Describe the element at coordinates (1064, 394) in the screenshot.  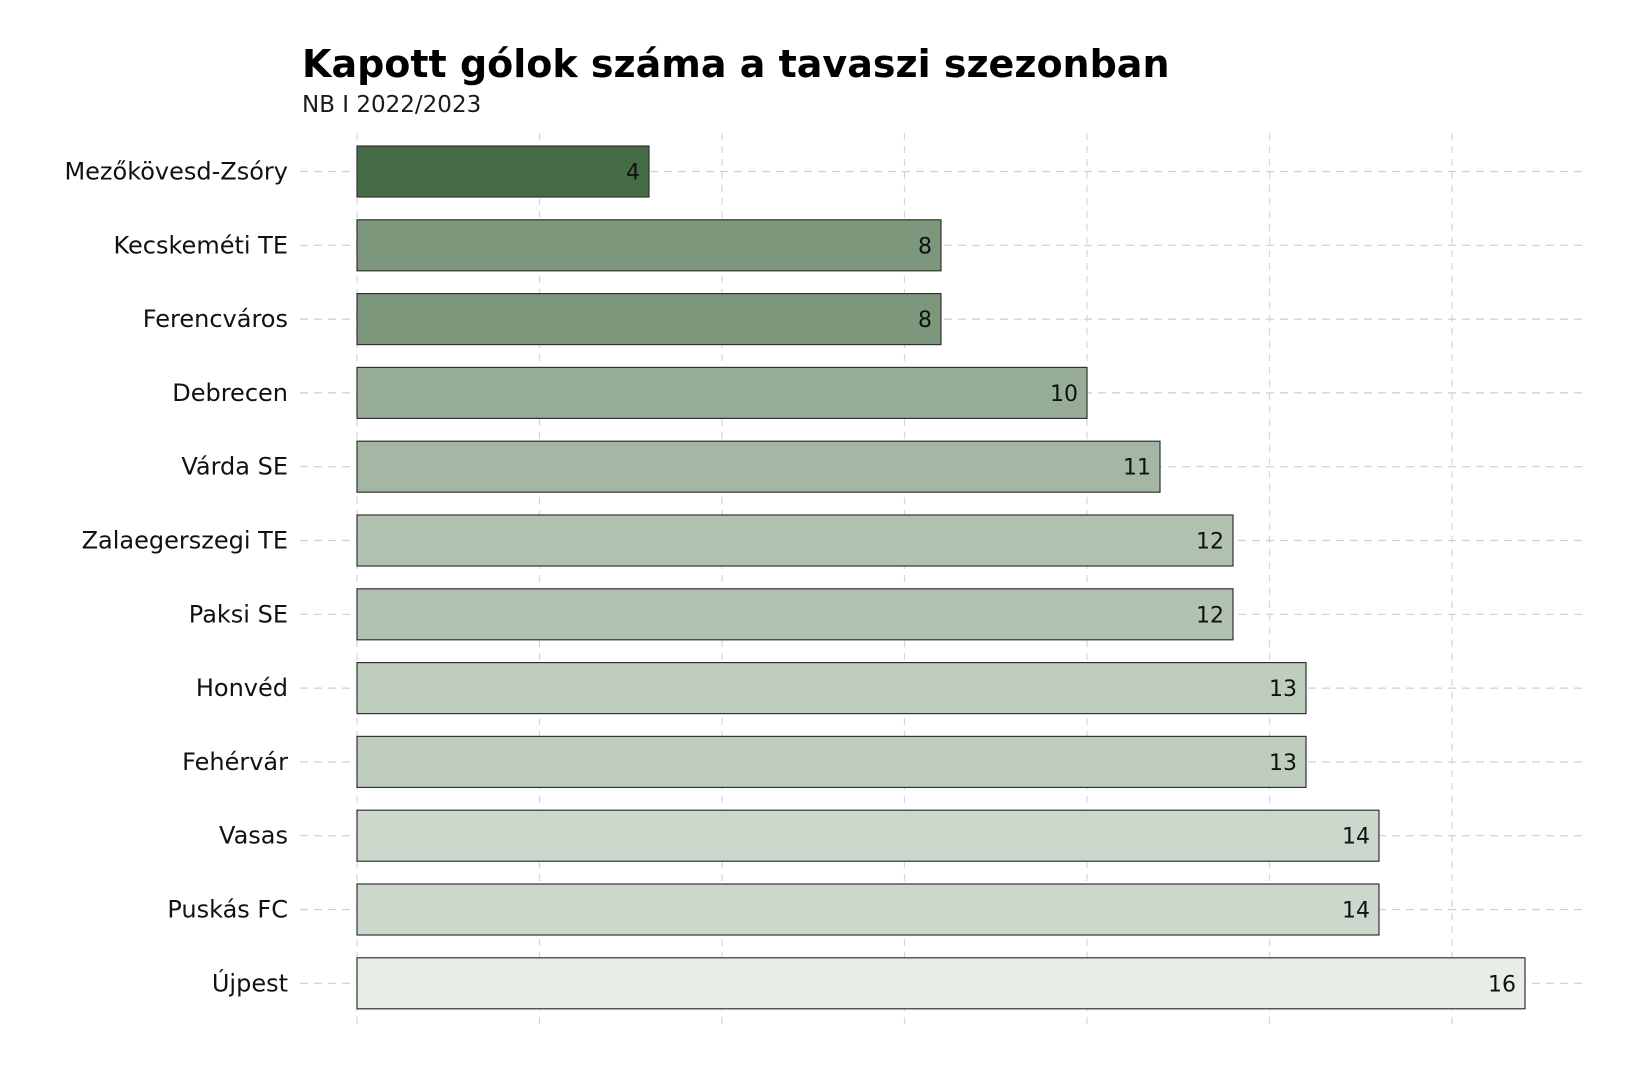
I see `data-label: 10` at that location.